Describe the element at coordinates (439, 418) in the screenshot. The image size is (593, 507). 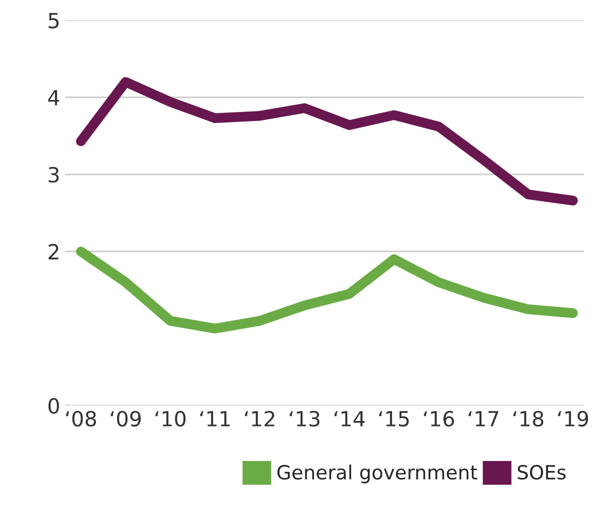
I see `x-tick-label: ‘16` at that location.